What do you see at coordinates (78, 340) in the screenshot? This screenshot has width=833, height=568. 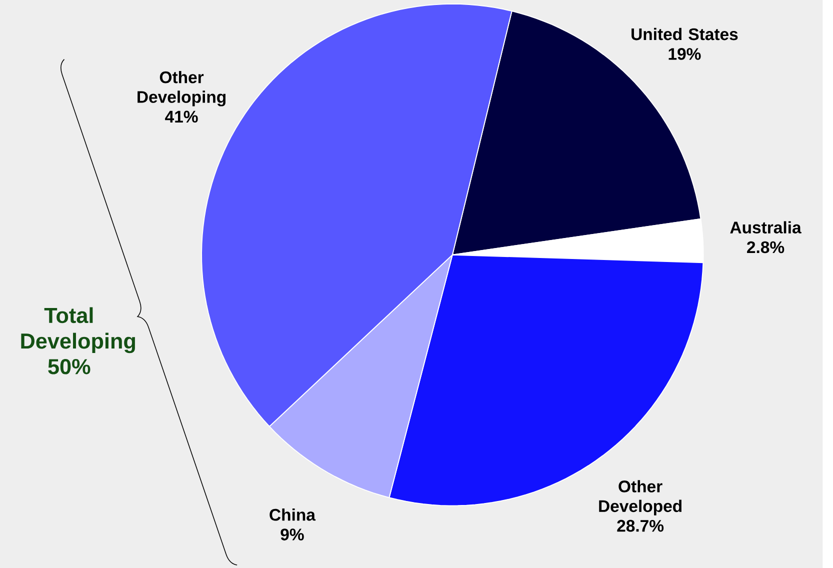 I see `text: Total Developing 50%` at bounding box center [78, 340].